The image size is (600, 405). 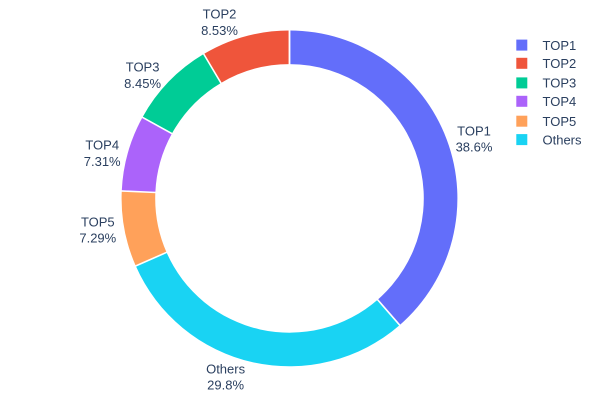 What do you see at coordinates (225, 385) in the screenshot?
I see `svg-text: 29.8%` at bounding box center [225, 385].